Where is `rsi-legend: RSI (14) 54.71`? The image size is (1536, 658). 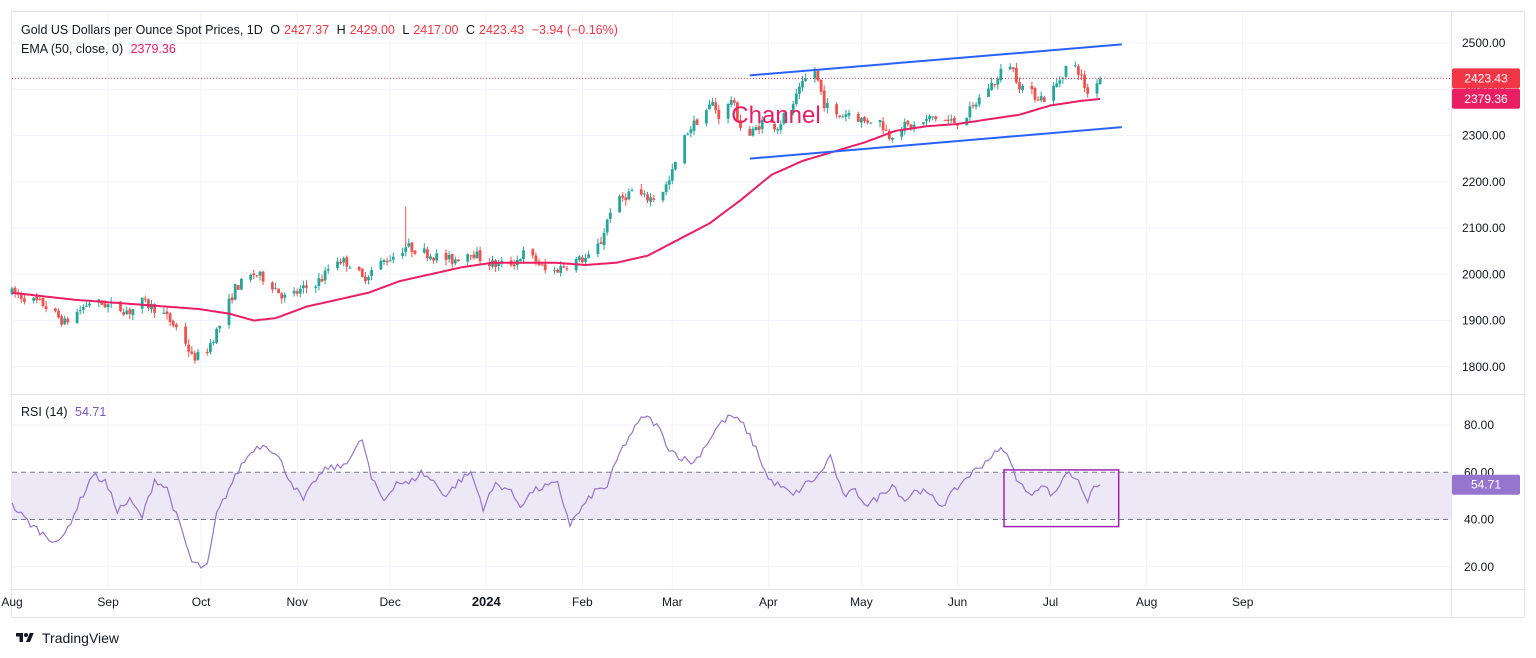 rsi-legend: RSI (14) 54.71 is located at coordinates (65, 412).